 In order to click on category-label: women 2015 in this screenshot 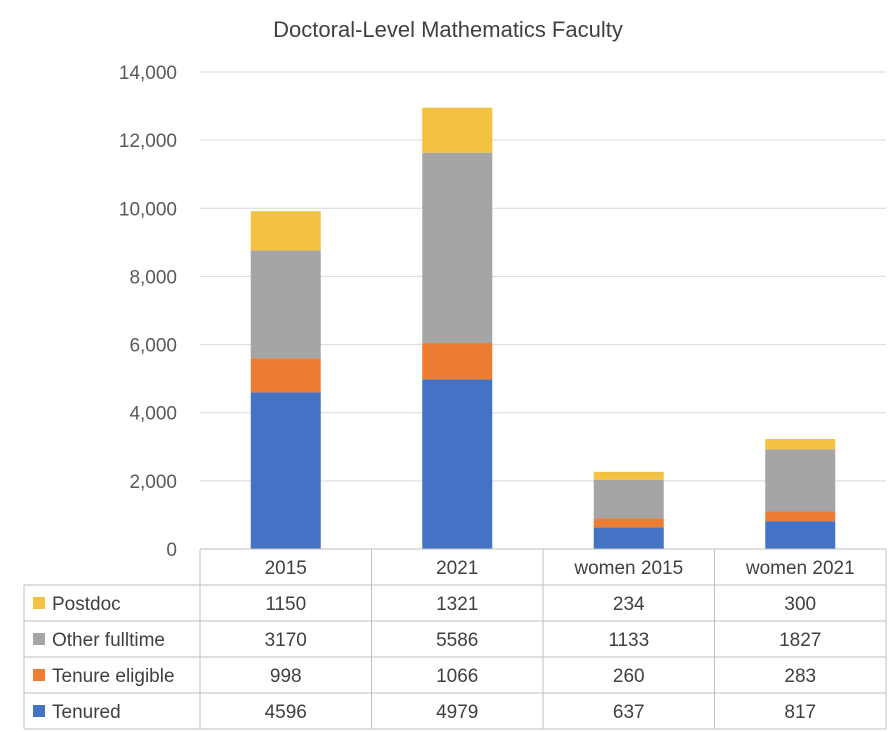, I will do `click(628, 568)`.